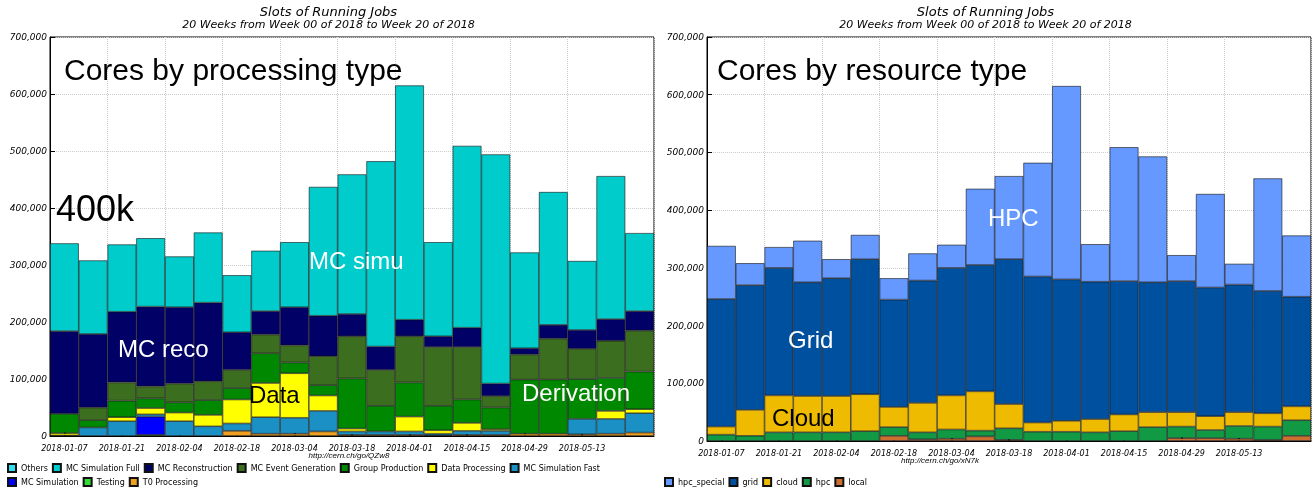 The image size is (1315, 494). What do you see at coordinates (576, 392) in the screenshot?
I see `annotation: Derivation` at bounding box center [576, 392].